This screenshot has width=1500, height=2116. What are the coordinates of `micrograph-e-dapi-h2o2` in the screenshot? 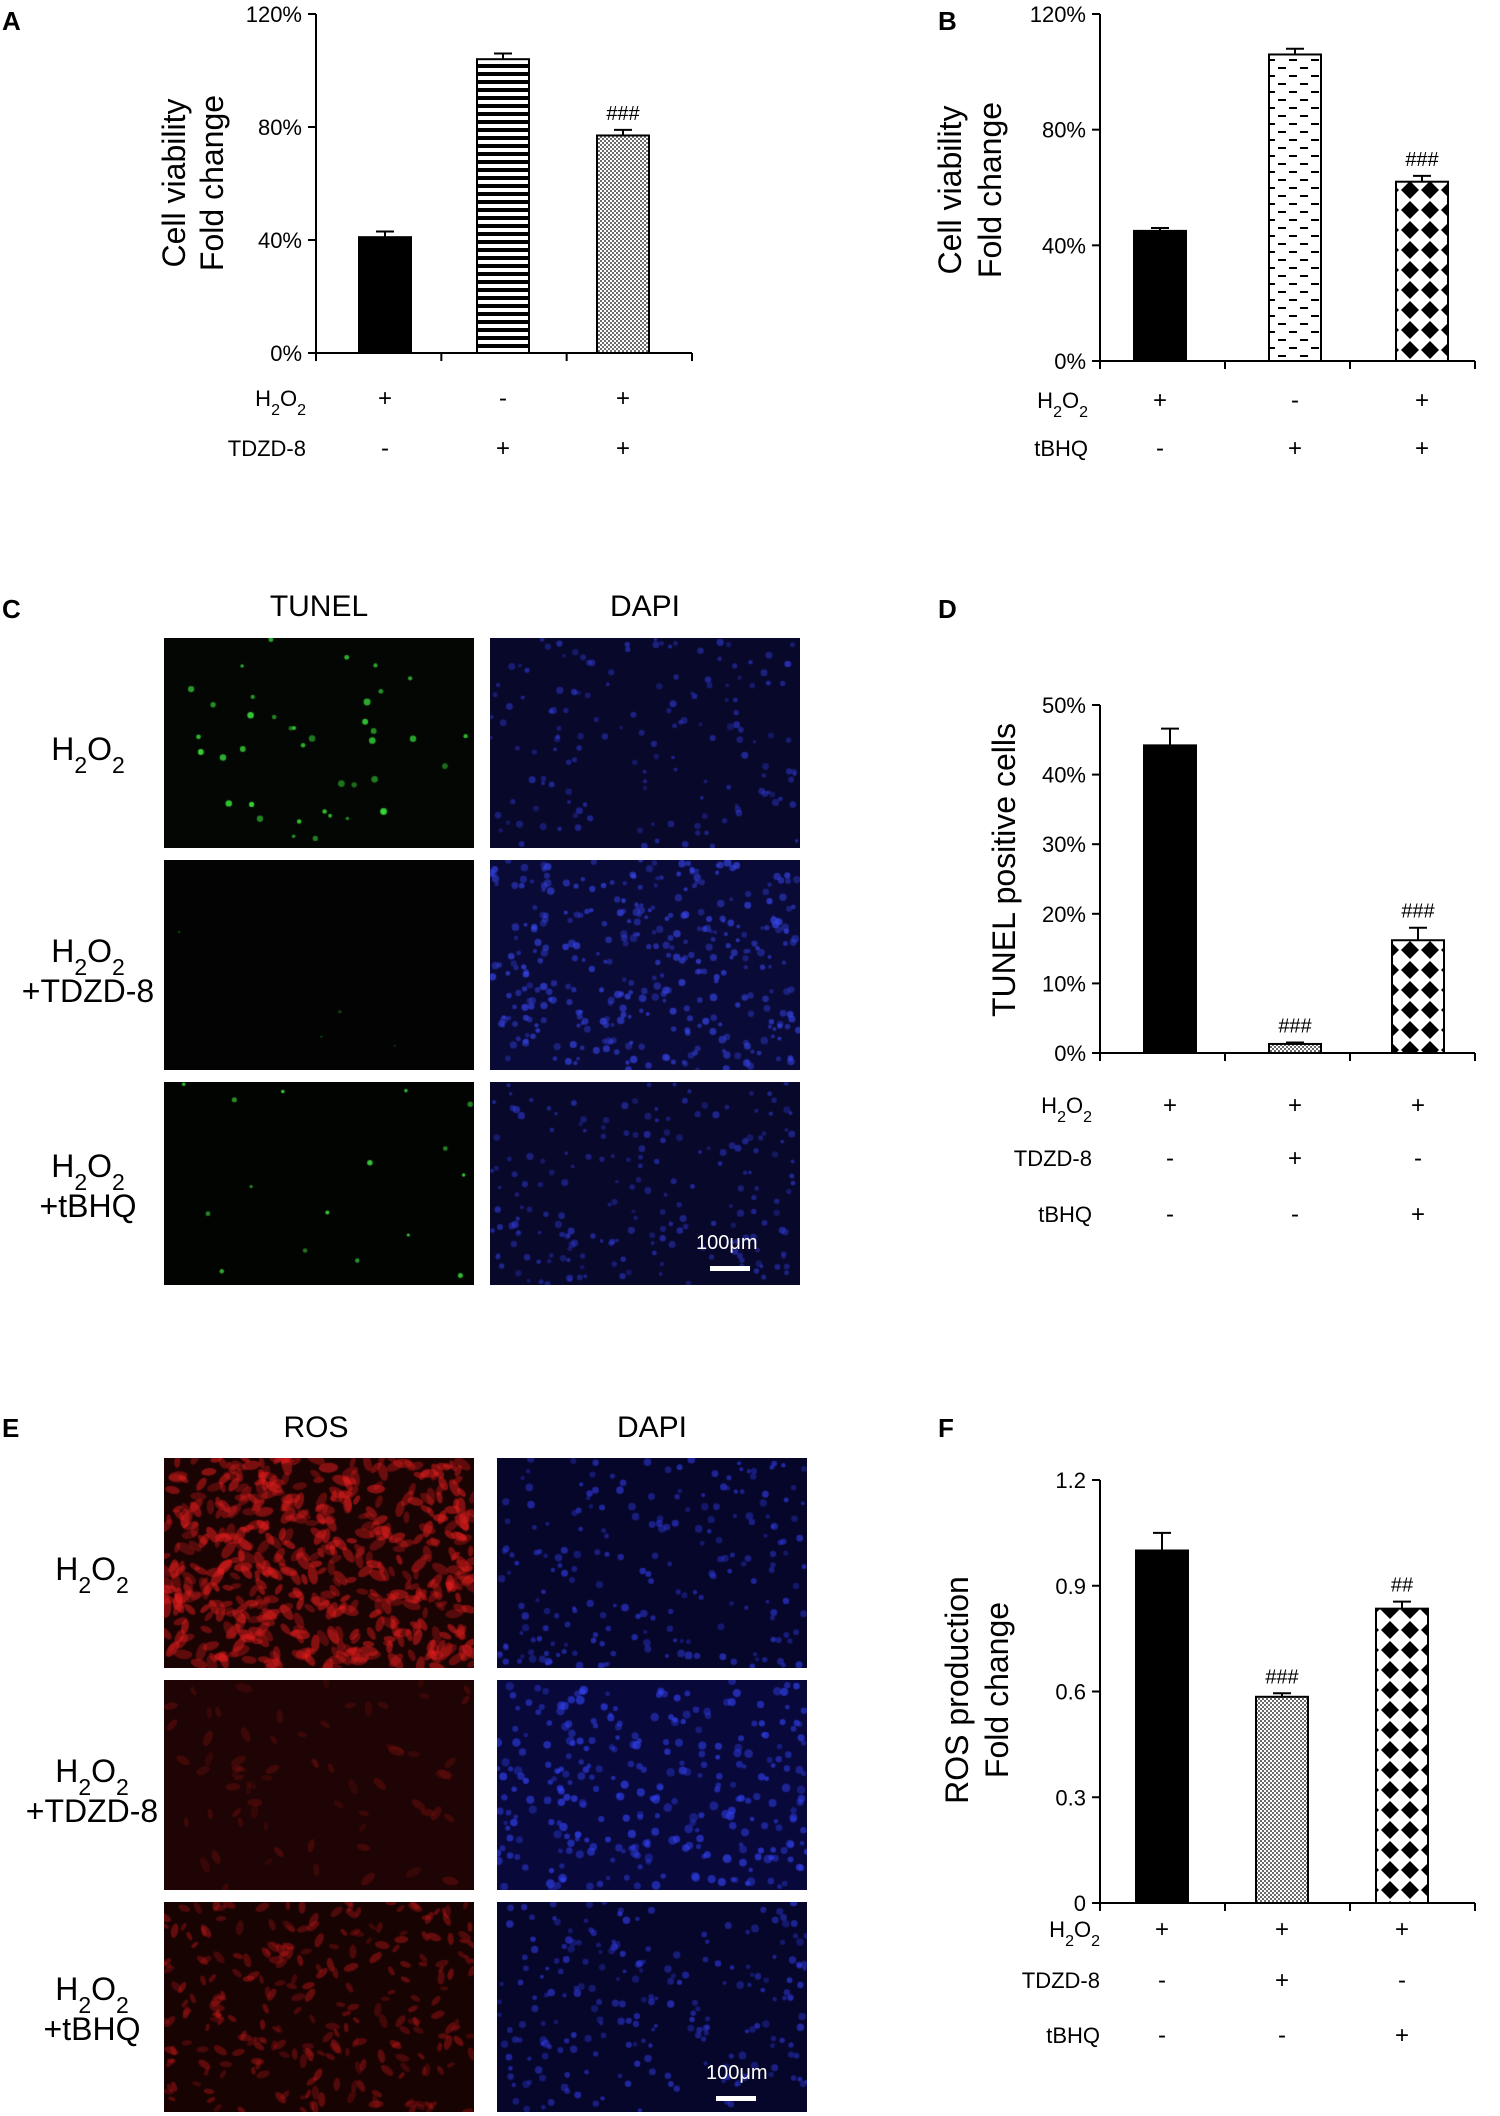 It's located at (652, 1563).